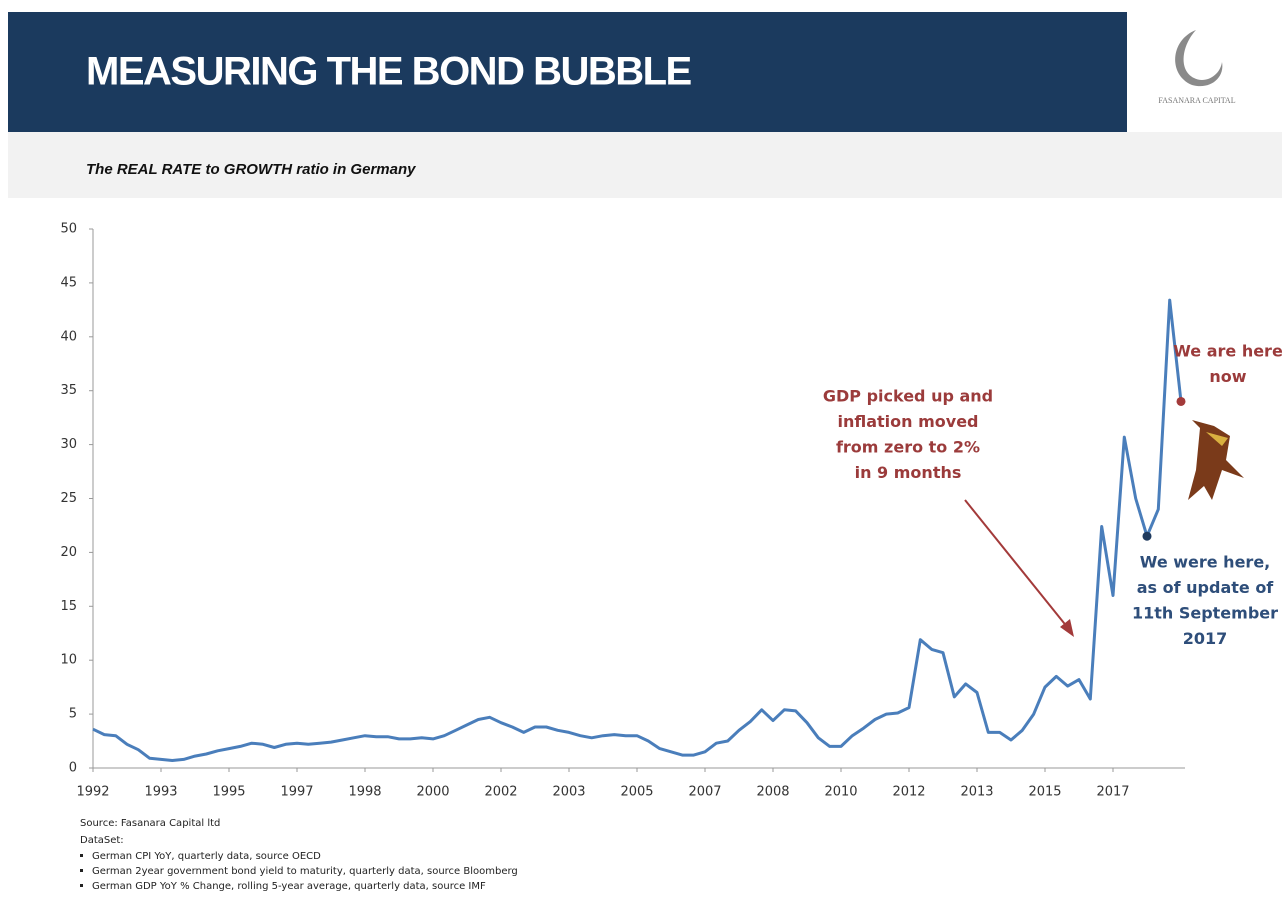 Image resolution: width=1282 pixels, height=900 pixels. I want to click on y-tick-label: 20, so click(68, 552).